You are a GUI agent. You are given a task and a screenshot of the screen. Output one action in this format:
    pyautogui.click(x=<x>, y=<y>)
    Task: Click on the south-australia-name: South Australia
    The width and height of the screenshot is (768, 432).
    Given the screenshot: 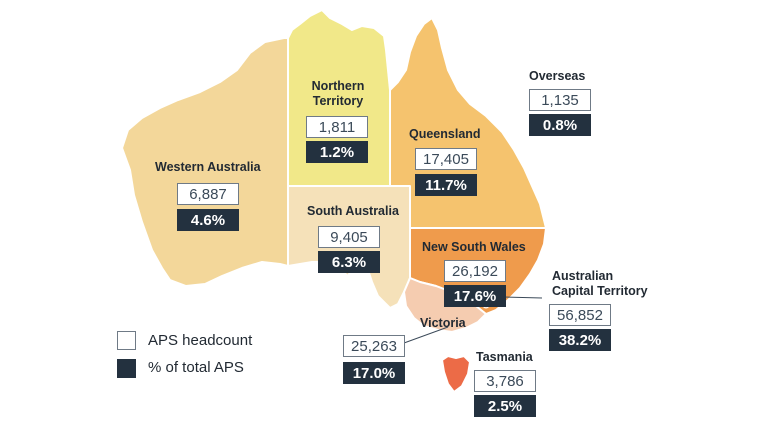 What is the action you would take?
    pyautogui.click(x=353, y=211)
    